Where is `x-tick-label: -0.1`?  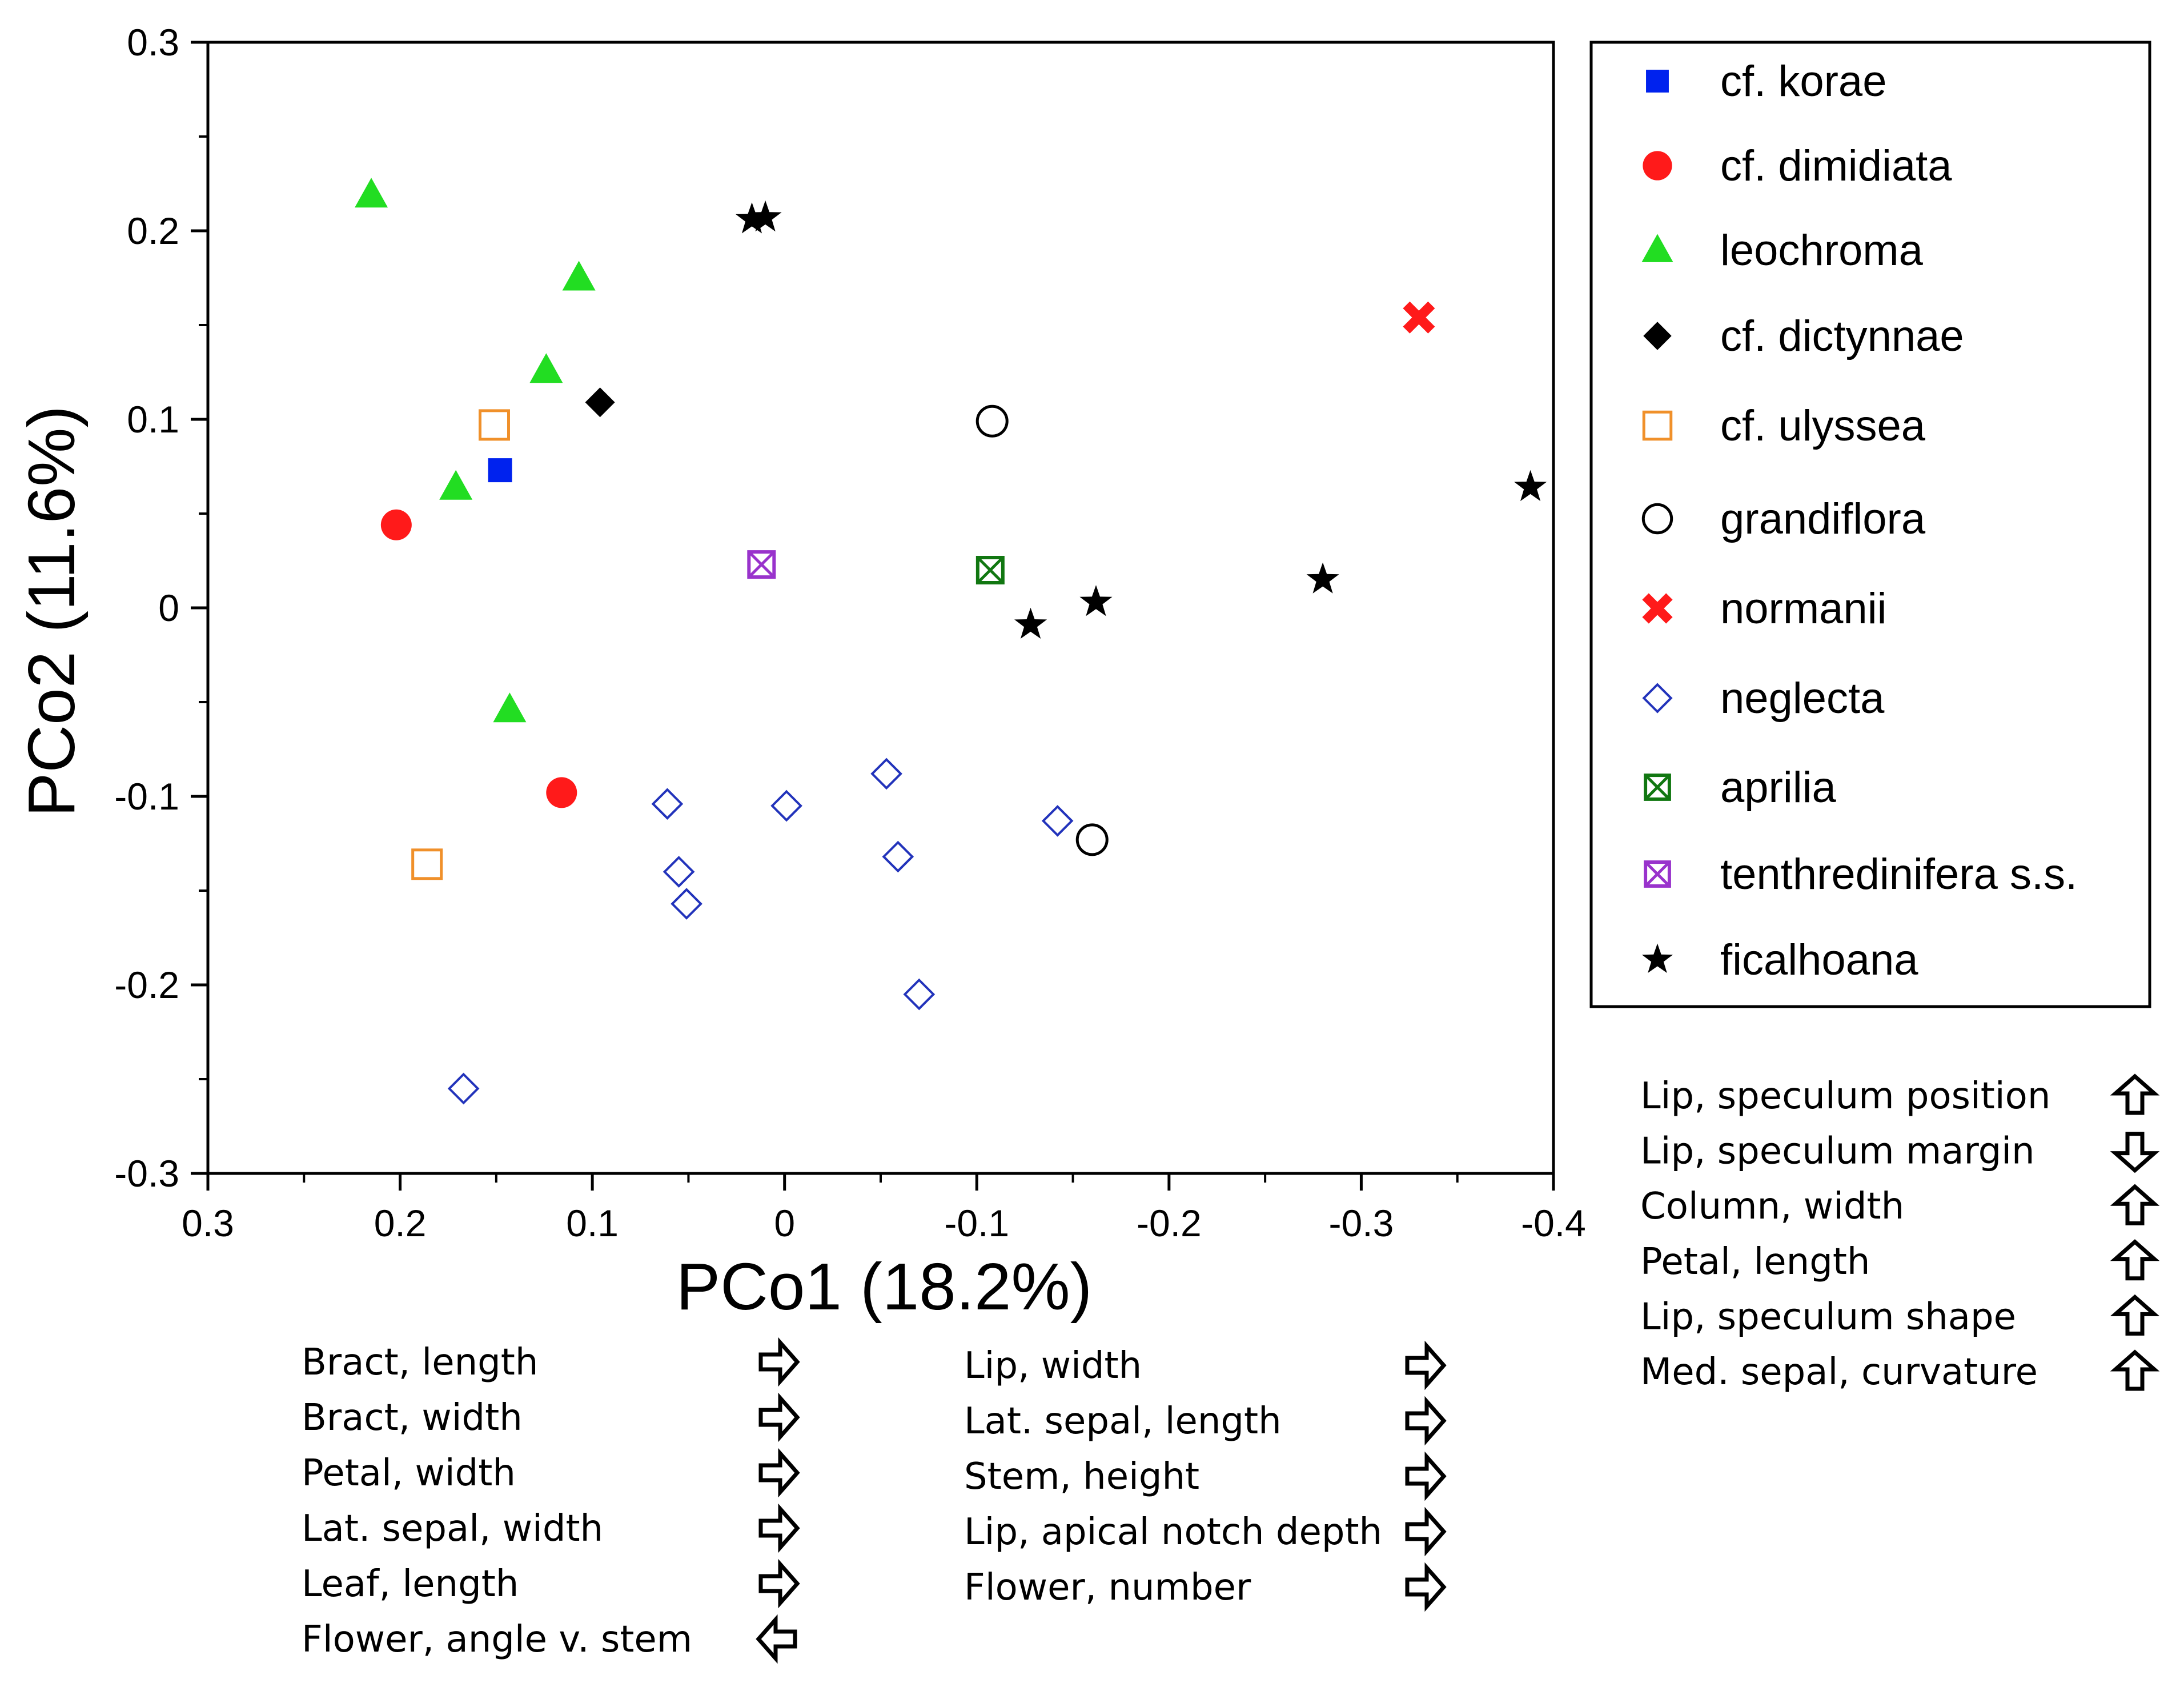
x-tick-label: -0.1 is located at coordinates (976, 1223).